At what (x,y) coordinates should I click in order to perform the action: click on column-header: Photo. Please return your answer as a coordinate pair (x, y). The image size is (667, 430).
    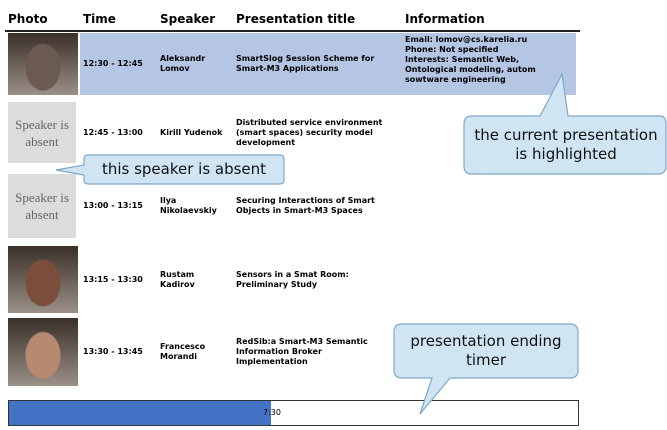
    Looking at the image, I should click on (28, 19).